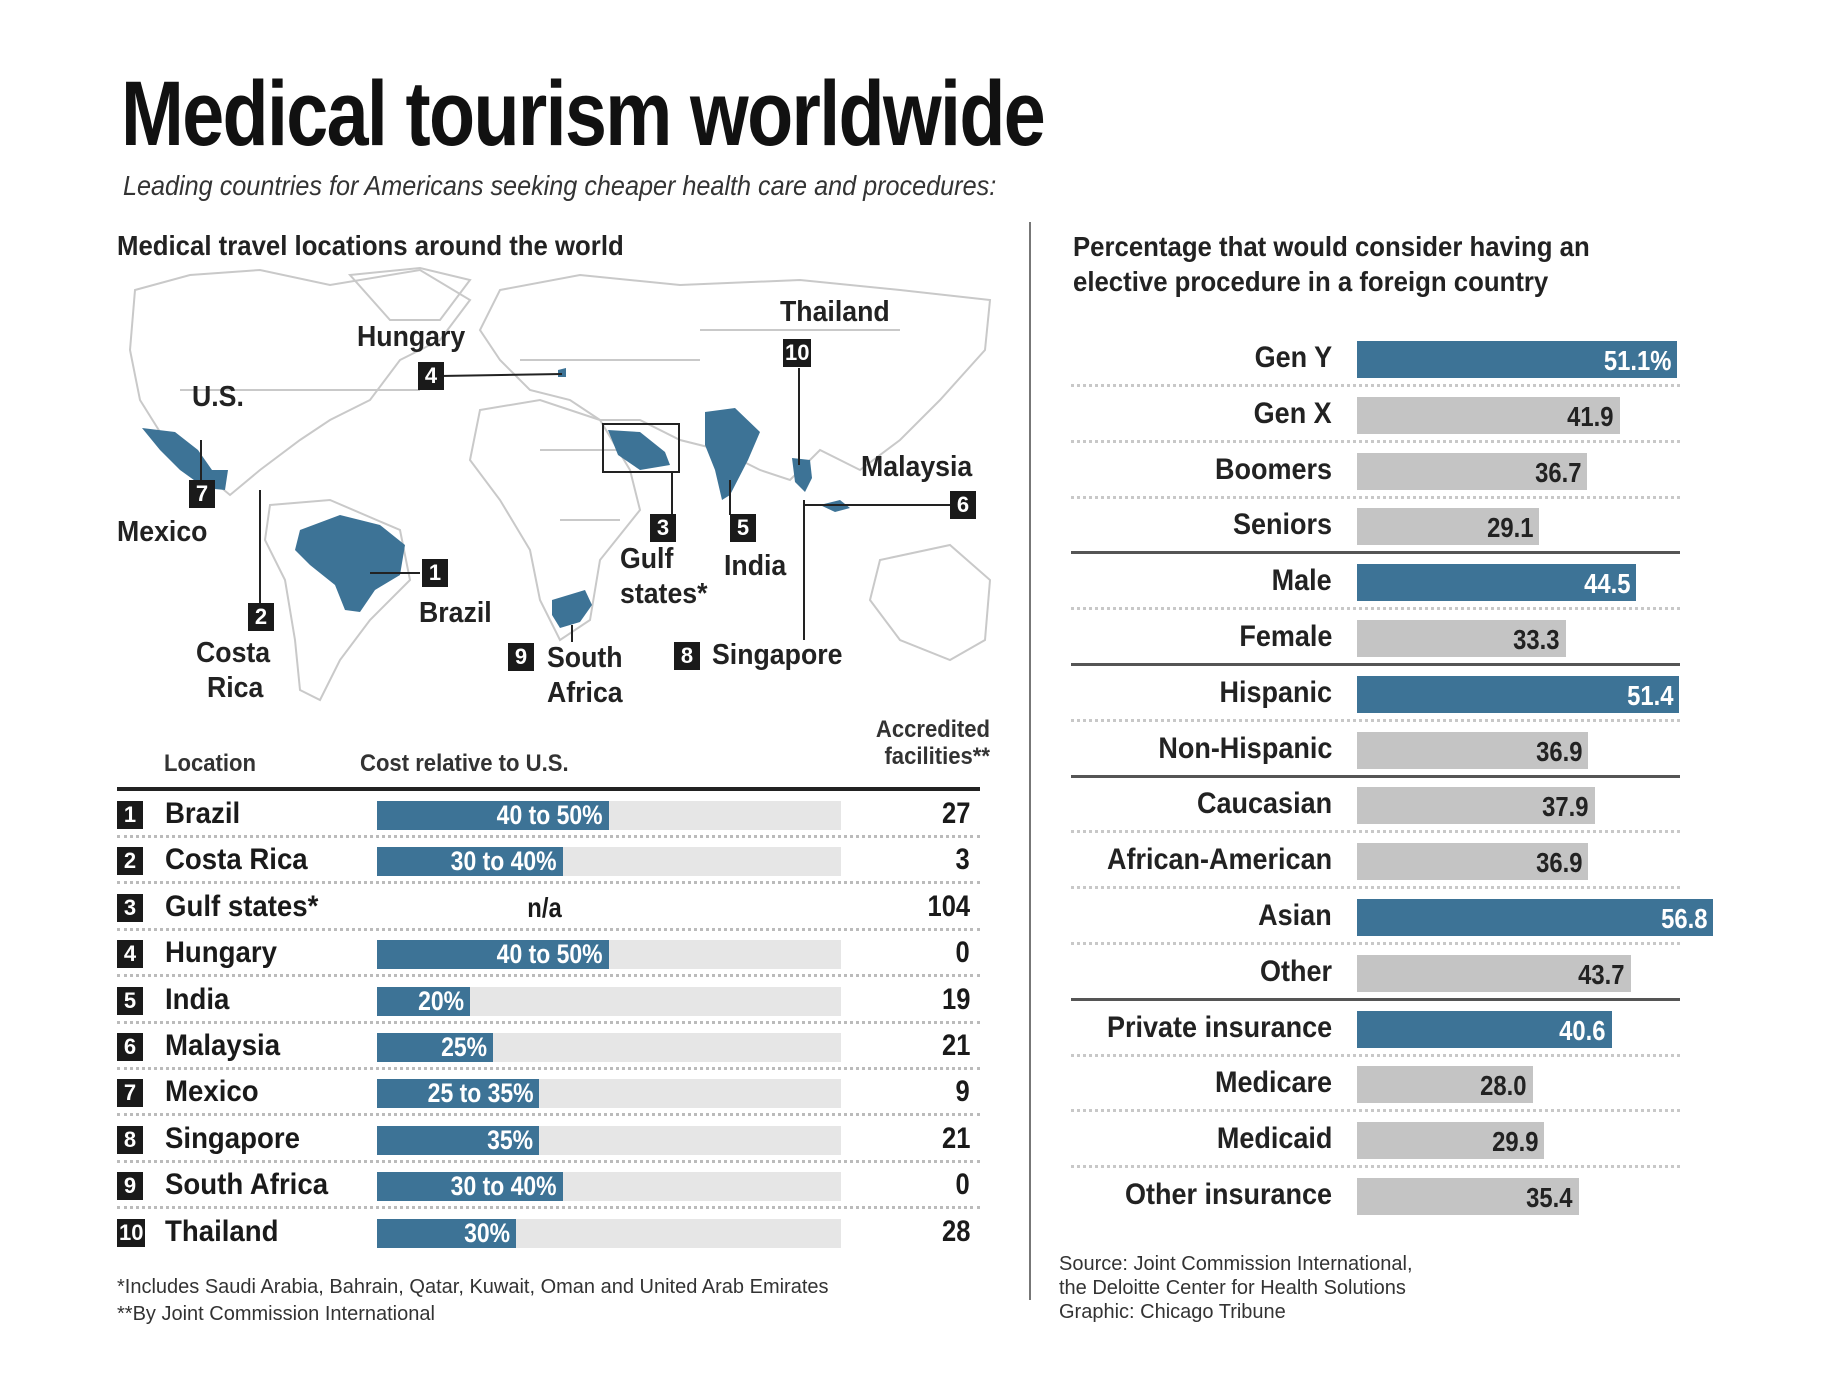 This screenshot has height=1374, width=1824. What do you see at coordinates (917, 467) in the screenshot?
I see `map-label-malaysia: Malaysia` at bounding box center [917, 467].